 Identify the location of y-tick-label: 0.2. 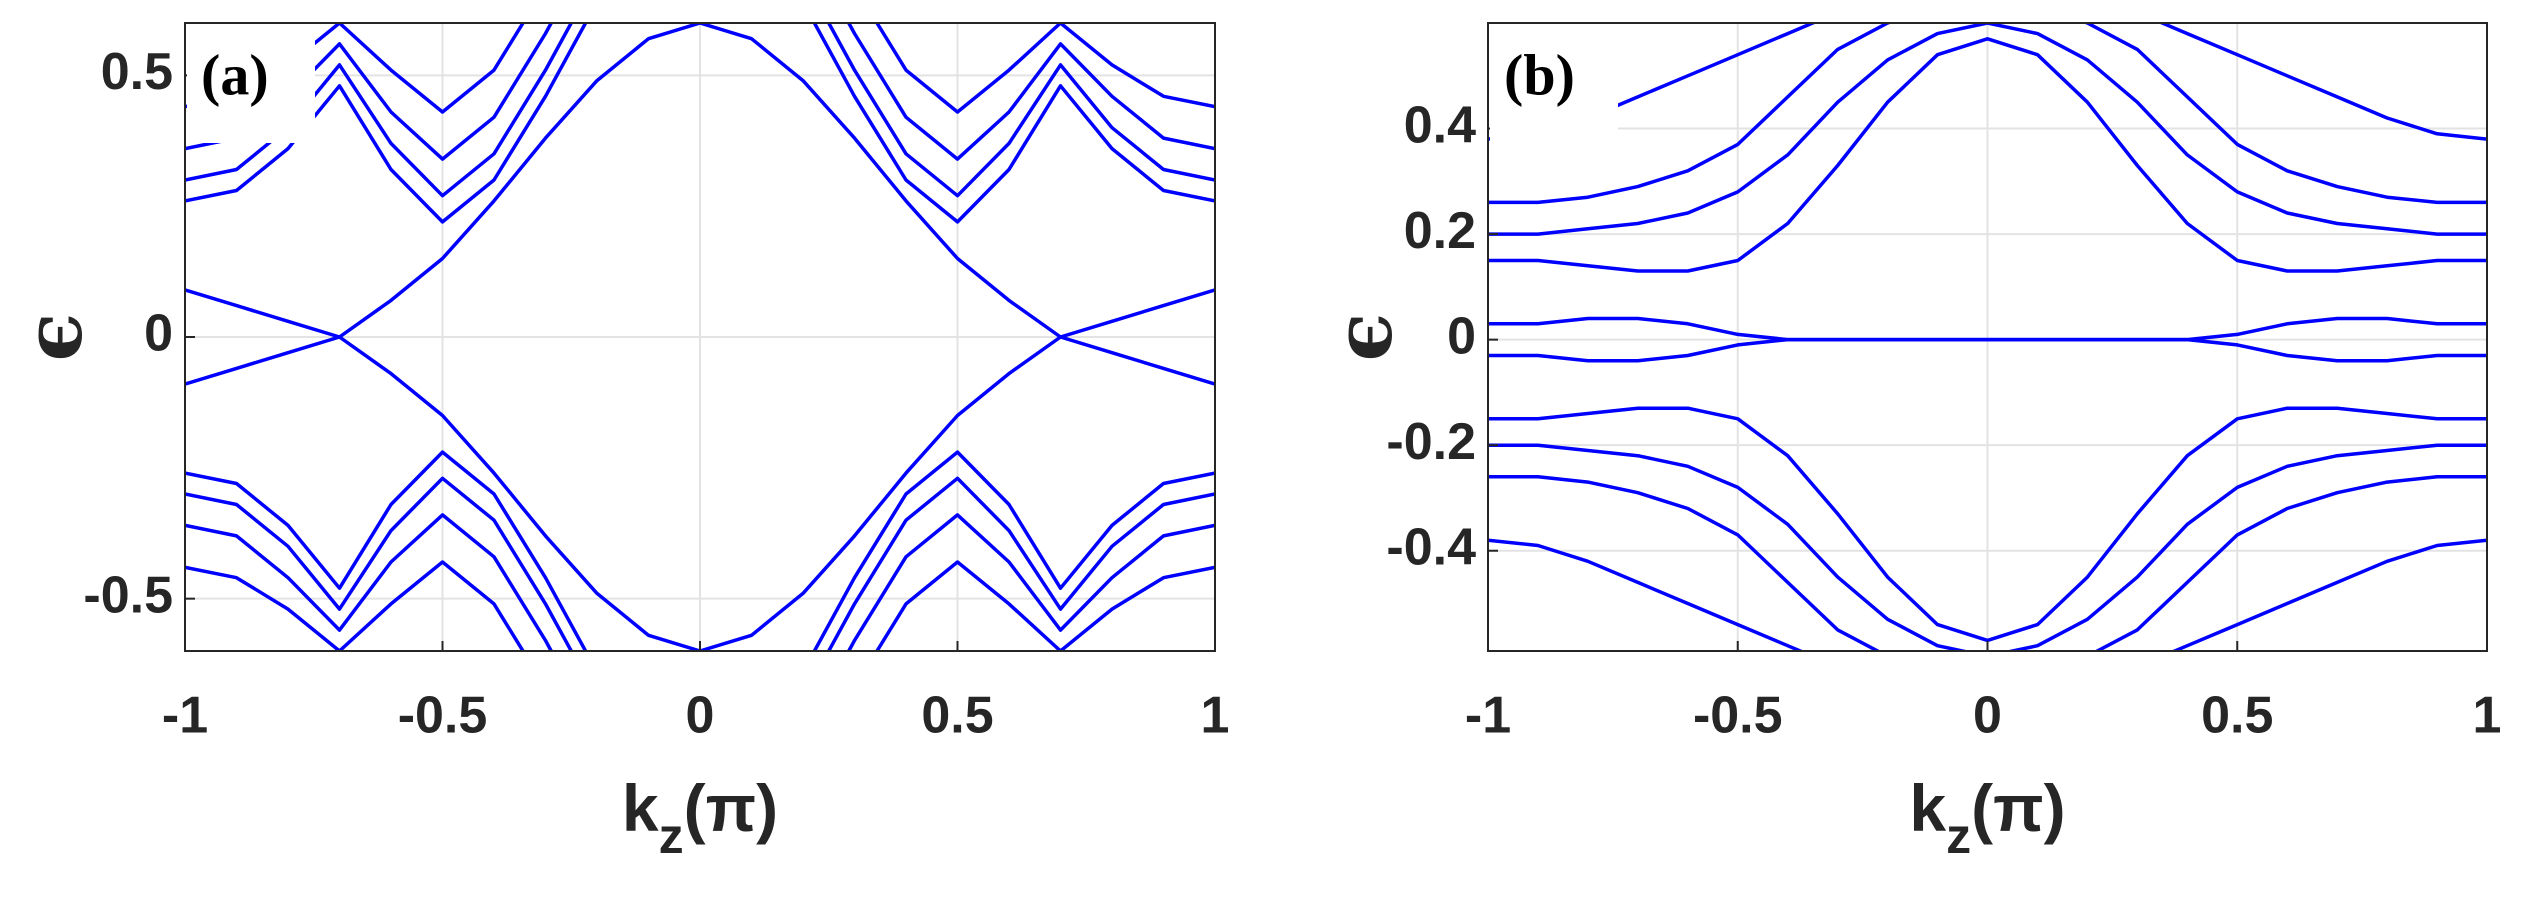
(1440, 231).